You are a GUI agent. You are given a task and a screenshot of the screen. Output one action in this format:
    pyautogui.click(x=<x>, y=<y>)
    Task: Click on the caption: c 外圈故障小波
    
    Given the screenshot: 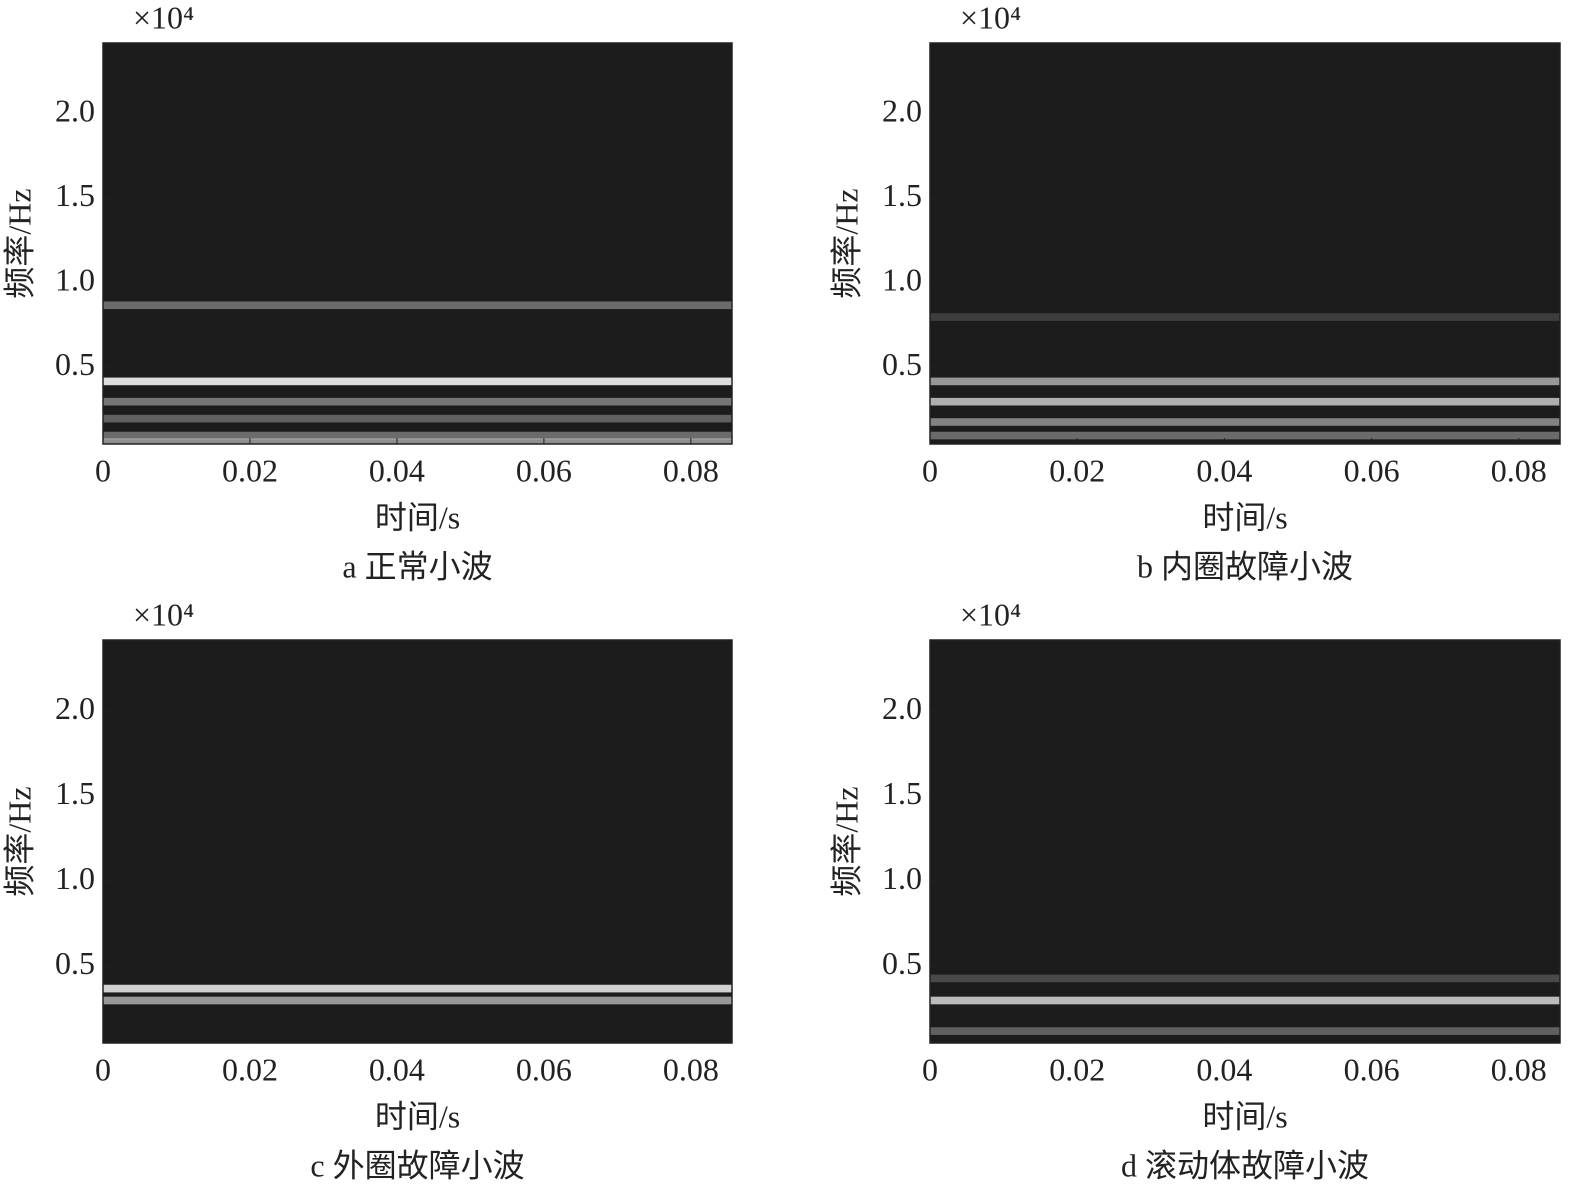 What is the action you would take?
    pyautogui.click(x=417, y=1165)
    